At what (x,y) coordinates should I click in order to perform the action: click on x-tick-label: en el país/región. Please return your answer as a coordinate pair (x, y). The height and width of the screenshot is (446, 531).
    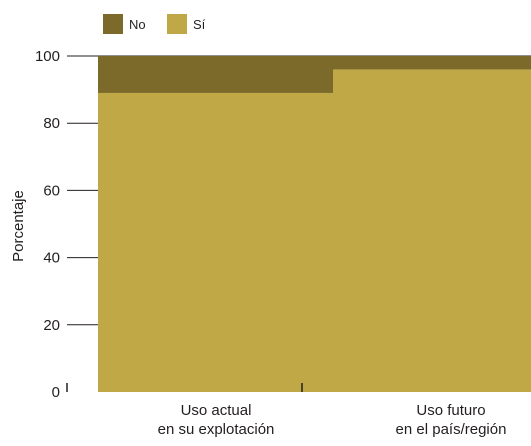
    Looking at the image, I should click on (451, 429).